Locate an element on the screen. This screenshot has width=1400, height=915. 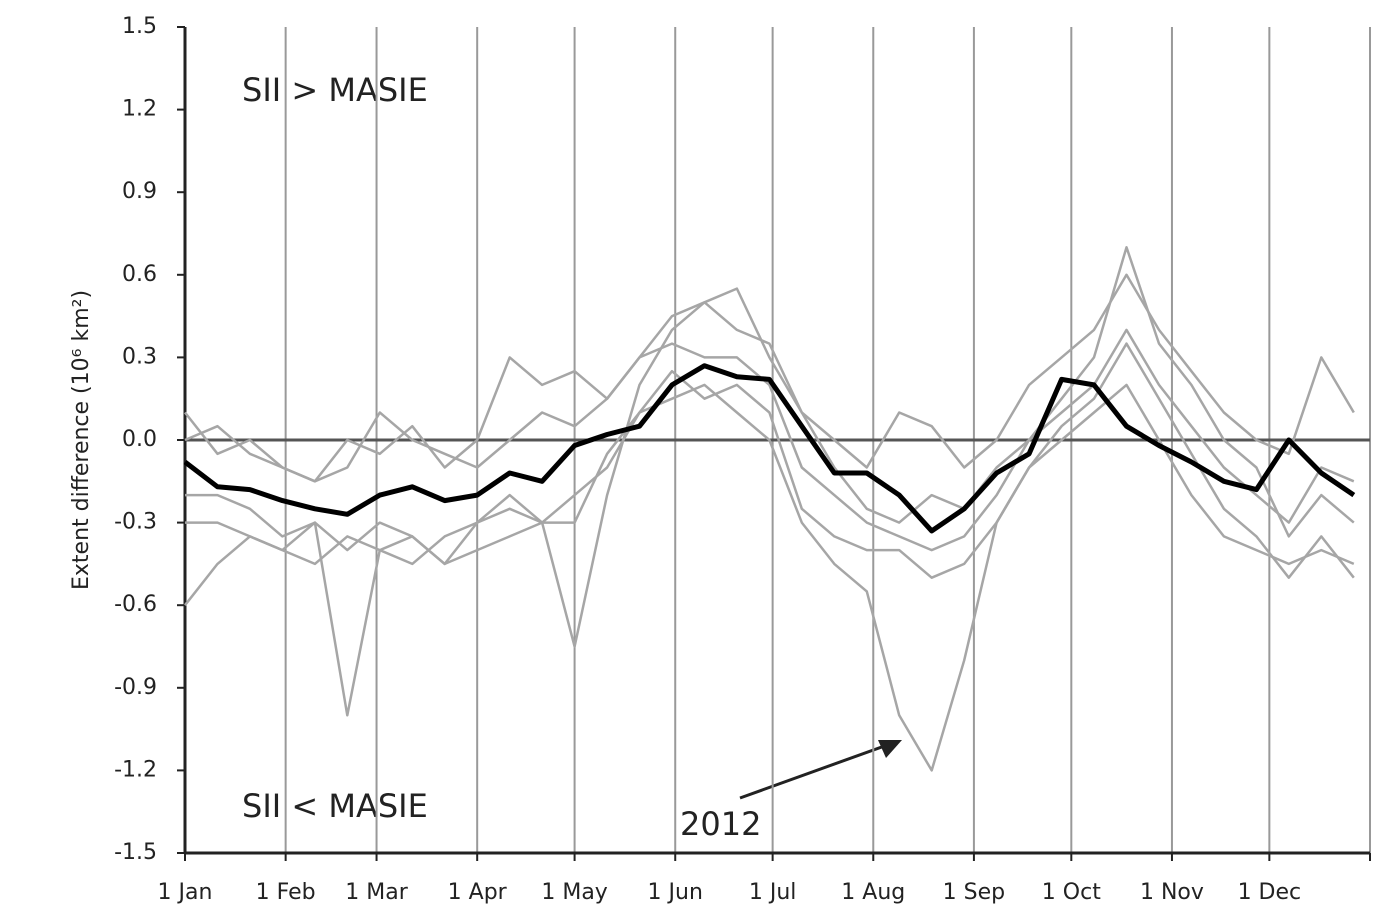
x-tick-label: 1 Jan is located at coordinates (185, 892).